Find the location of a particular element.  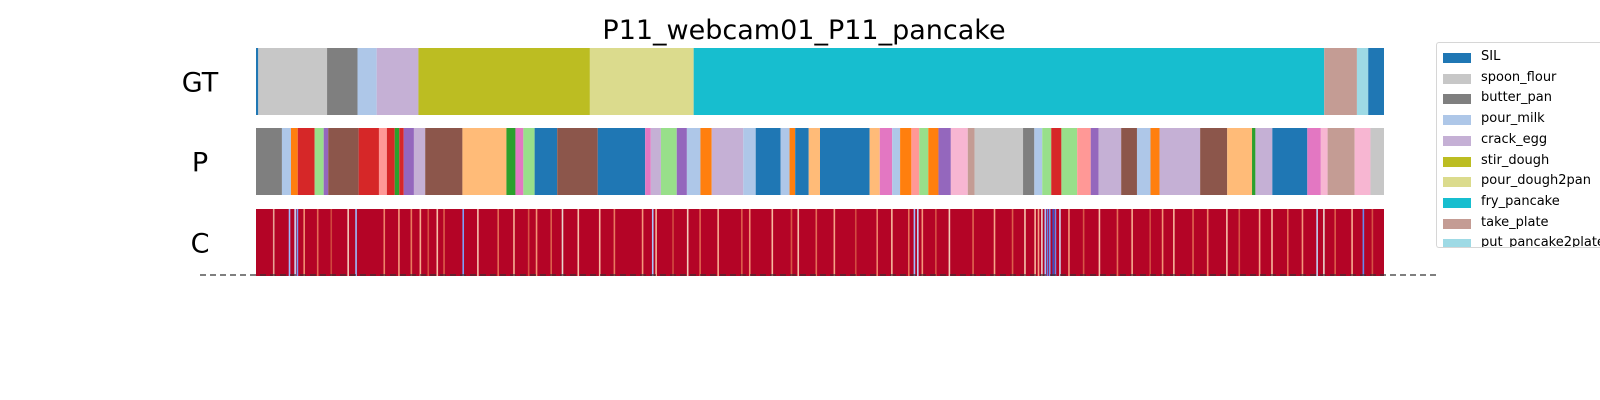

legend-label: crack_egg is located at coordinates (1514, 139).